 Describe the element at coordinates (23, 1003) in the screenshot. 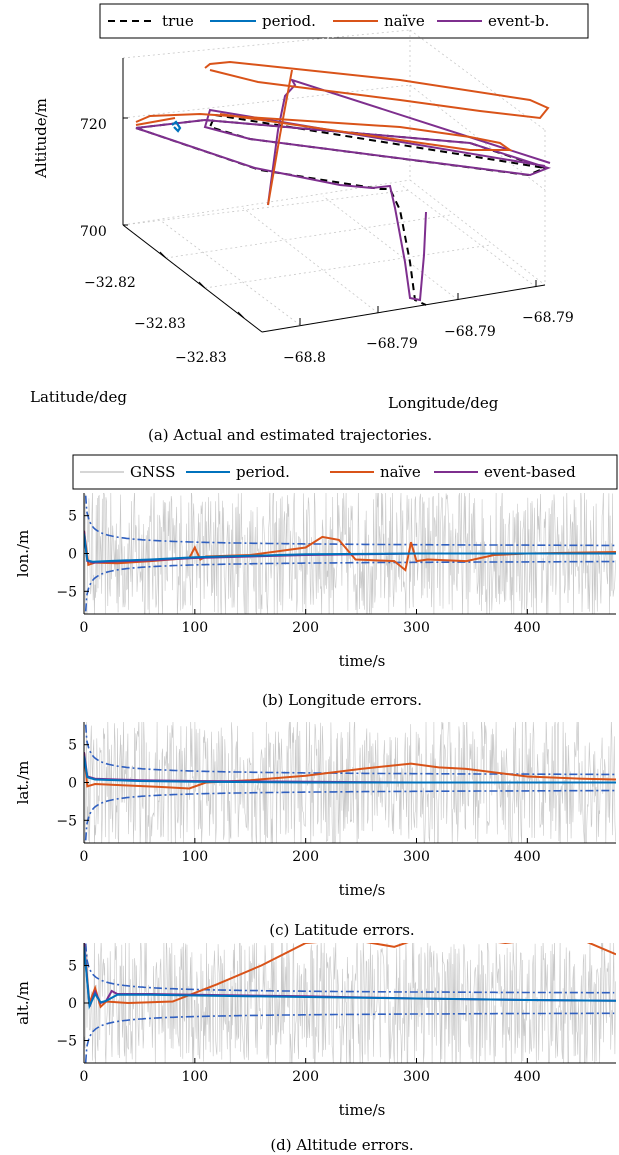

I see `y-axis-label: alt./m` at that location.